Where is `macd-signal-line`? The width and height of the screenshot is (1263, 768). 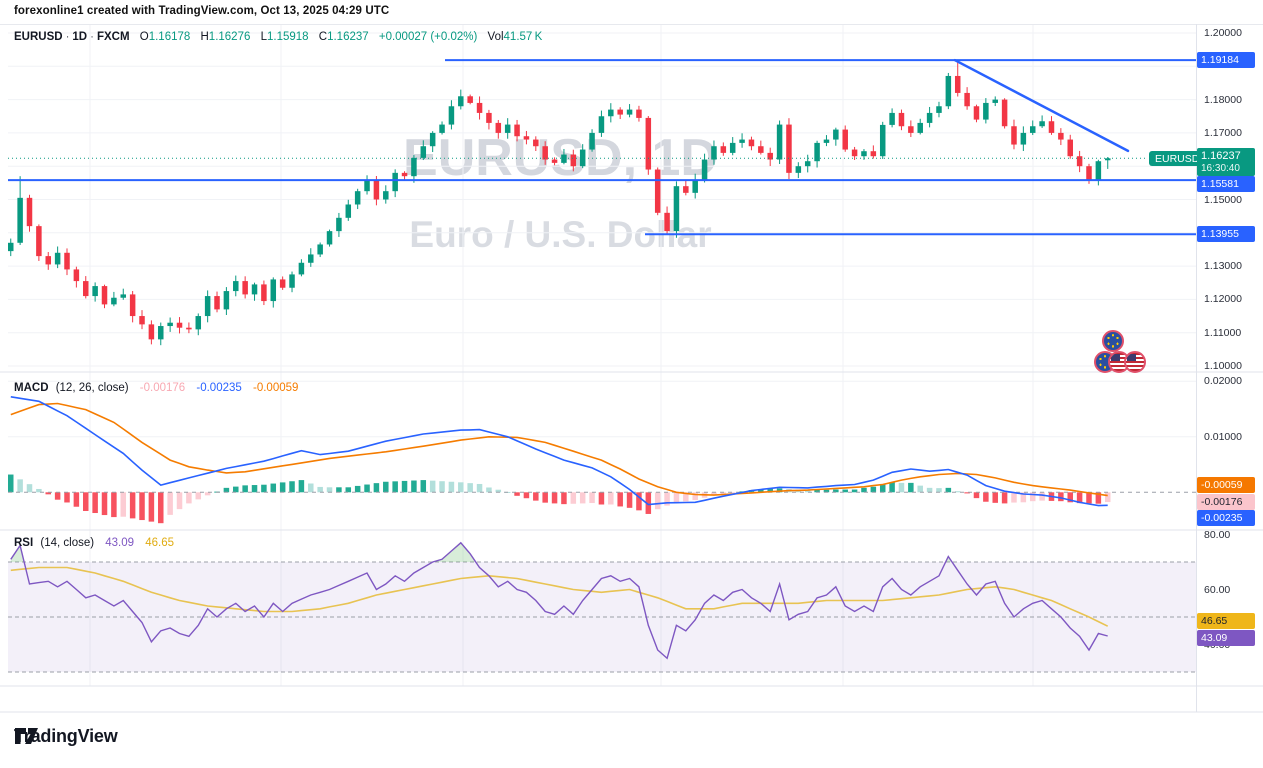
macd-signal-line is located at coordinates (559, 449).